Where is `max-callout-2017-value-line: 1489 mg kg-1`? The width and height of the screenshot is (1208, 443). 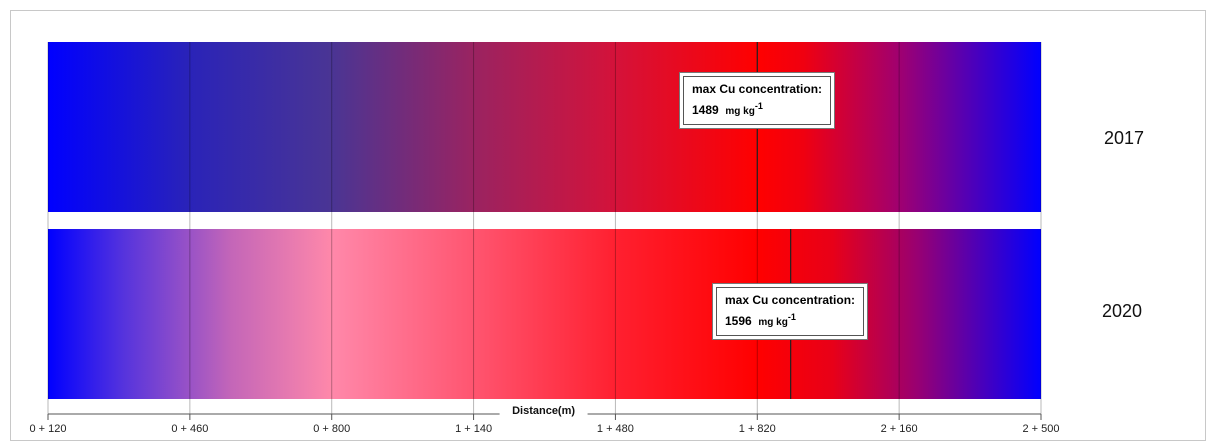 max-callout-2017-value-line: 1489 mg kg-1 is located at coordinates (757, 109).